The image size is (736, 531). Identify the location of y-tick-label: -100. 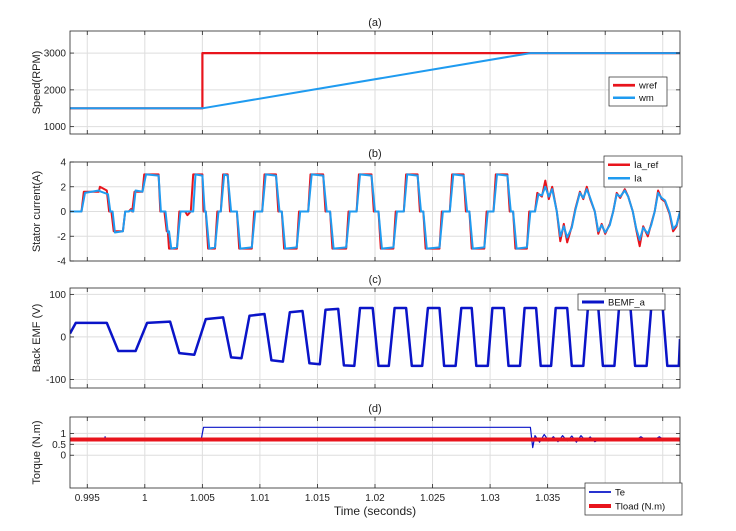
(56, 380).